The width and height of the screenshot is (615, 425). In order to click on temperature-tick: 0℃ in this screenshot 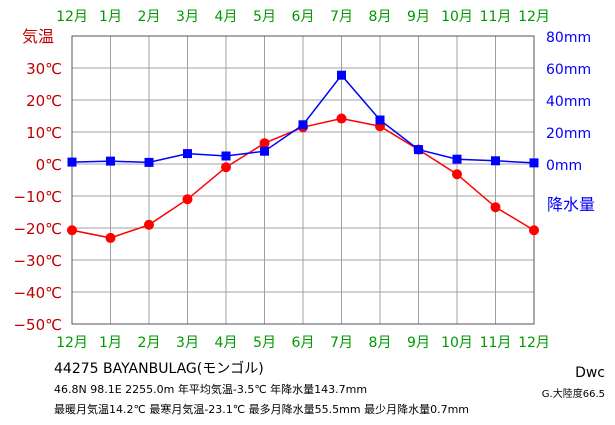, I will do `click(49, 165)`.